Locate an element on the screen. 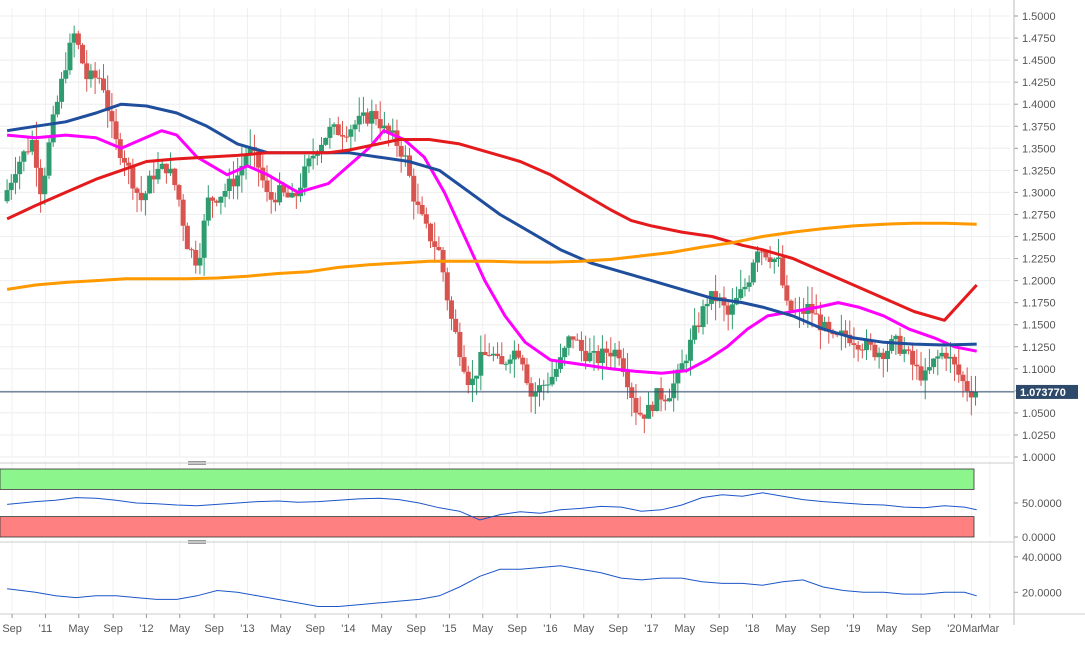  overbought-band is located at coordinates (487, 479).